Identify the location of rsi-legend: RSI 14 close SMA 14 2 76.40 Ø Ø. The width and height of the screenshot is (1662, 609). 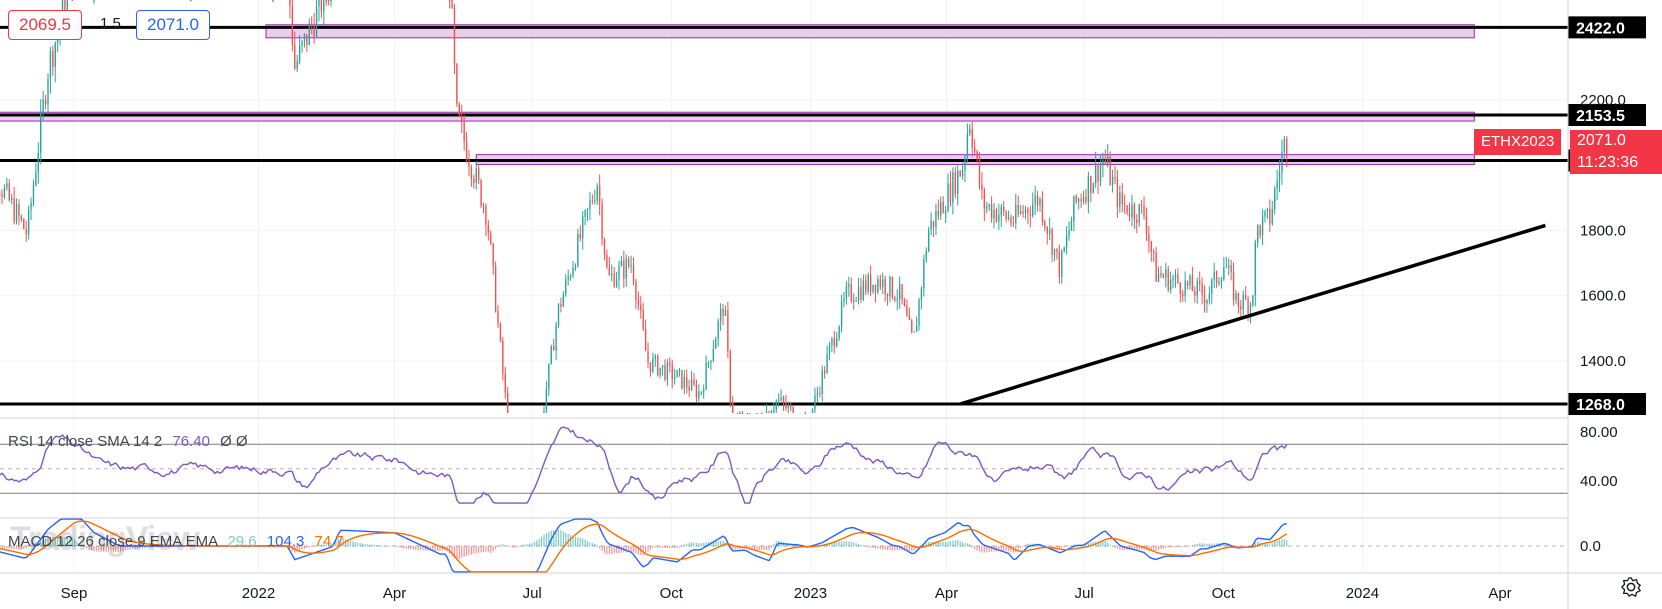
(128, 441).